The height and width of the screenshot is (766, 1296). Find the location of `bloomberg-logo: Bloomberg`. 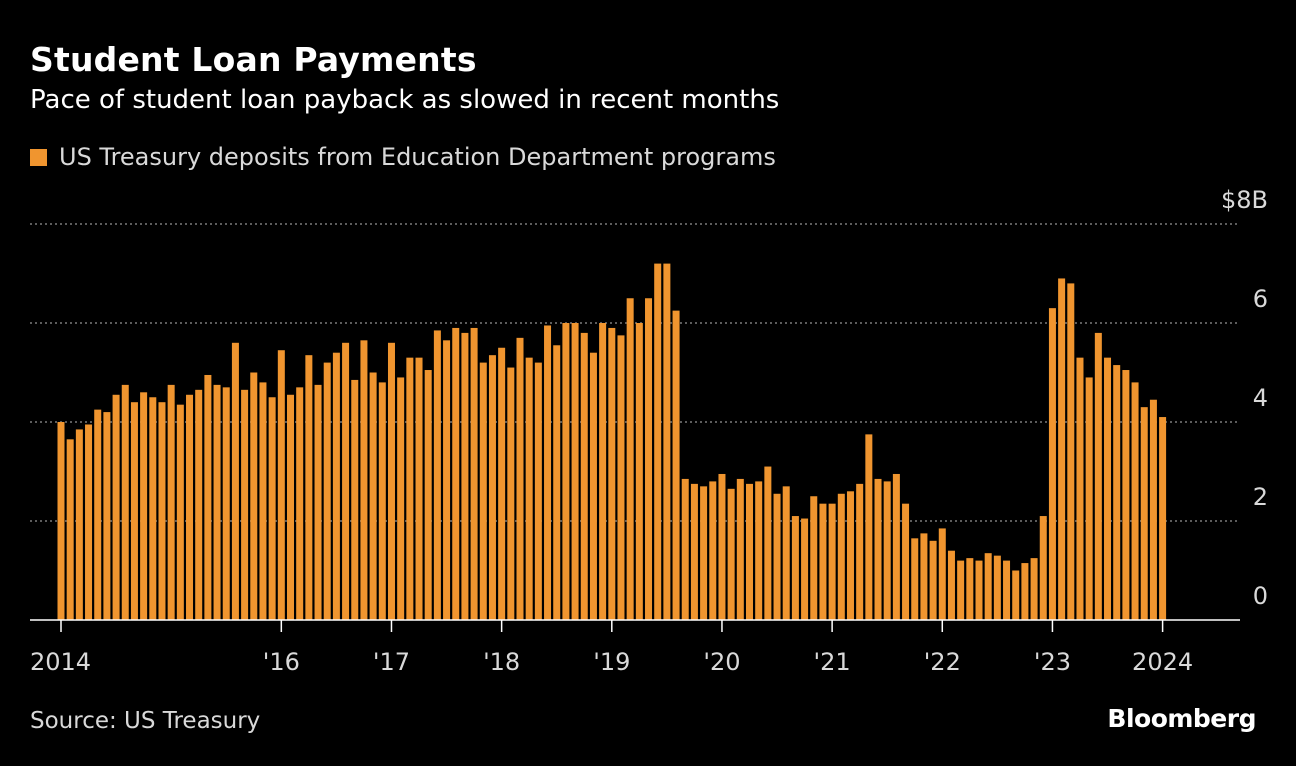

bloomberg-logo: Bloomberg is located at coordinates (1181, 718).